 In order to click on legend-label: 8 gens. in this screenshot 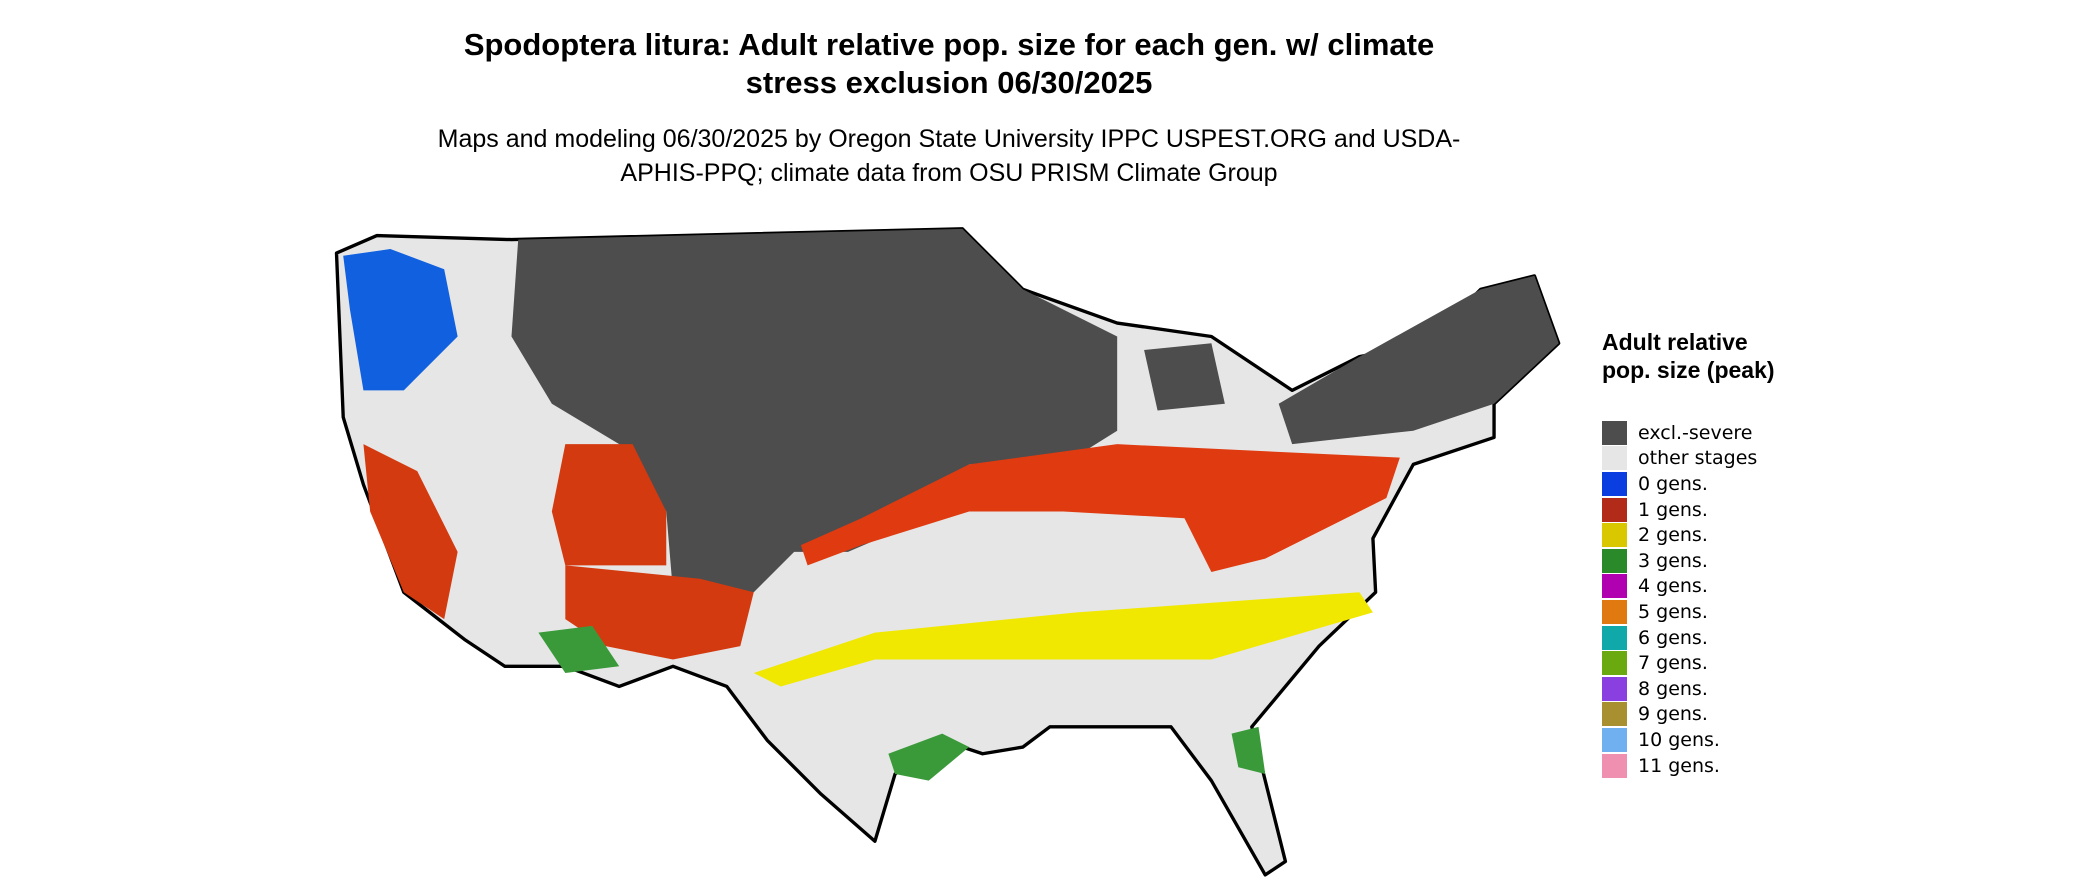, I will do `click(1673, 688)`.